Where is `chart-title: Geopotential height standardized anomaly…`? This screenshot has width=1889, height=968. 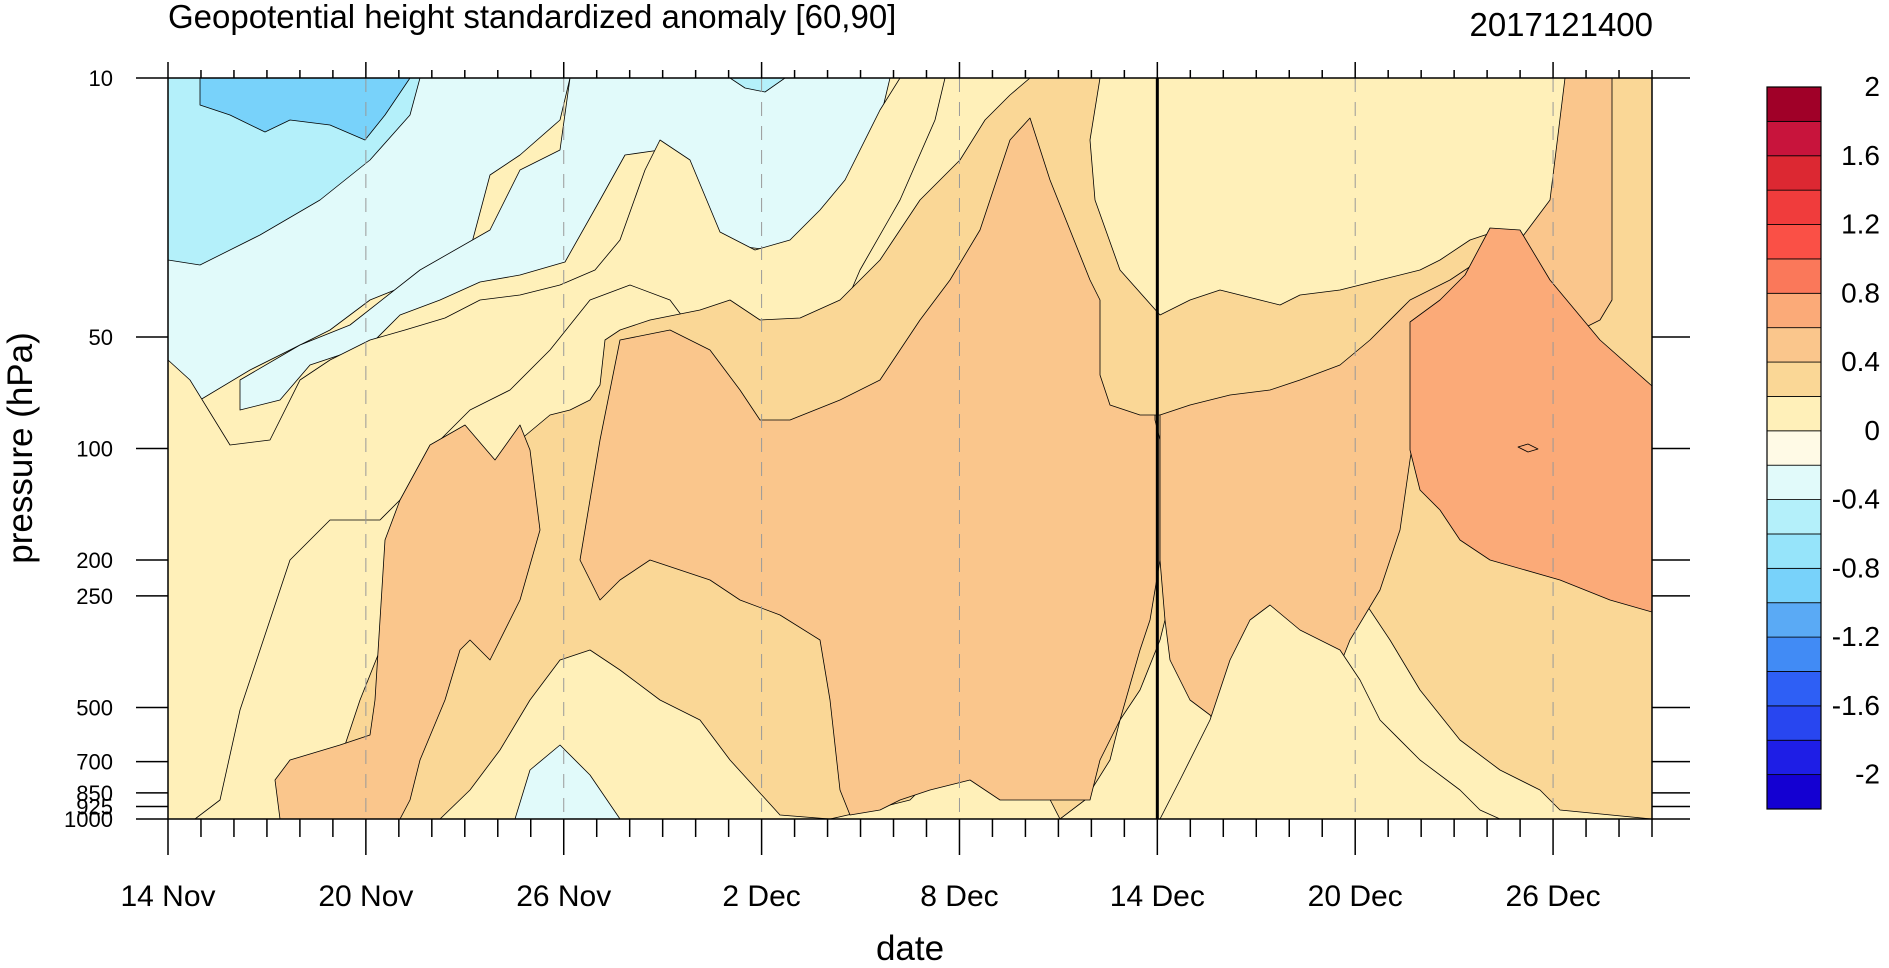 chart-title: Geopotential height standardized anomaly… is located at coordinates (532, 17).